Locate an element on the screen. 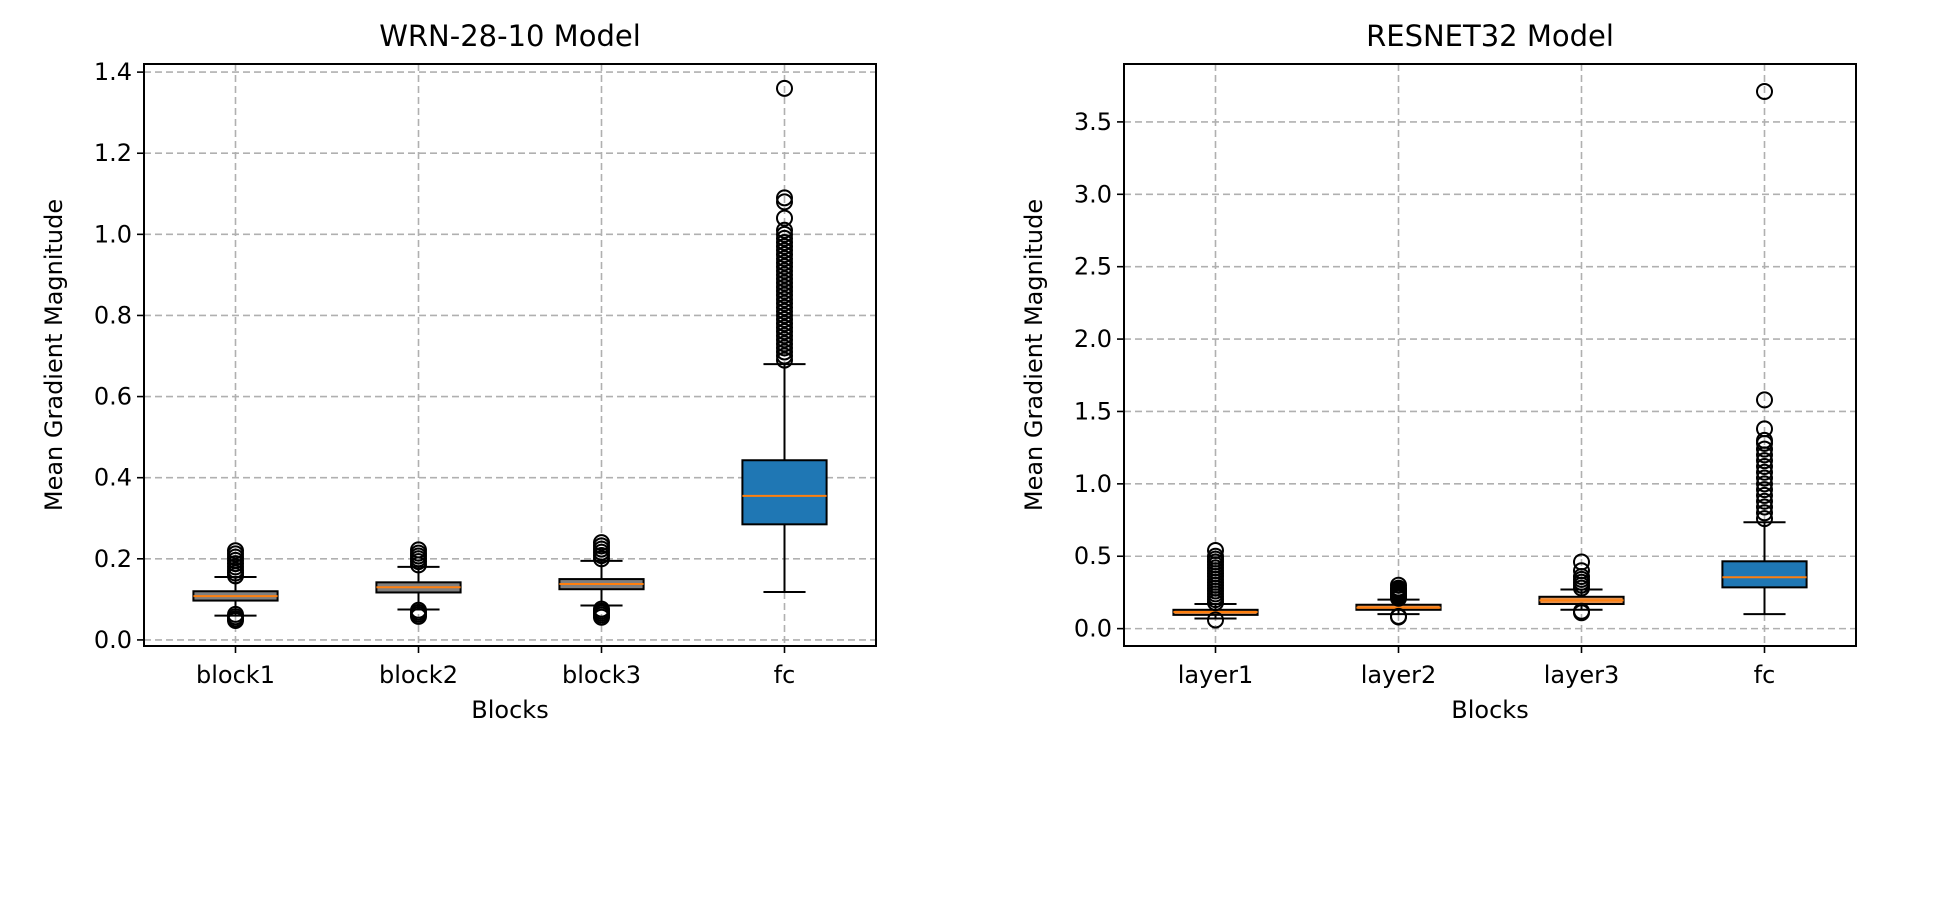 This screenshot has width=1960, height=916. x-tick-label: block1 is located at coordinates (235, 675).